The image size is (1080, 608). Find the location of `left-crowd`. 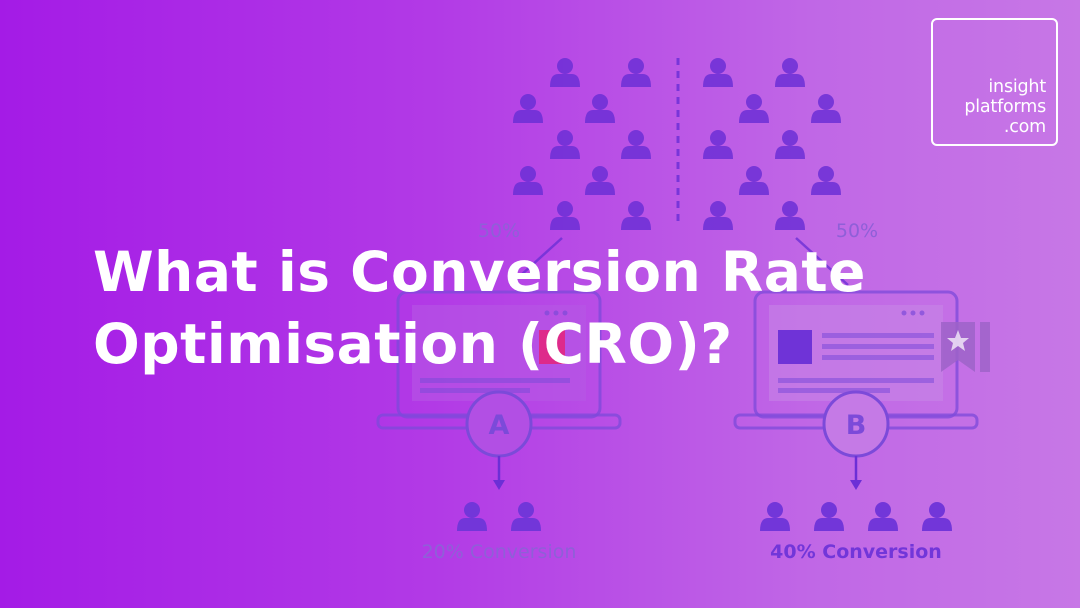

left-crowd is located at coordinates (582, 144).